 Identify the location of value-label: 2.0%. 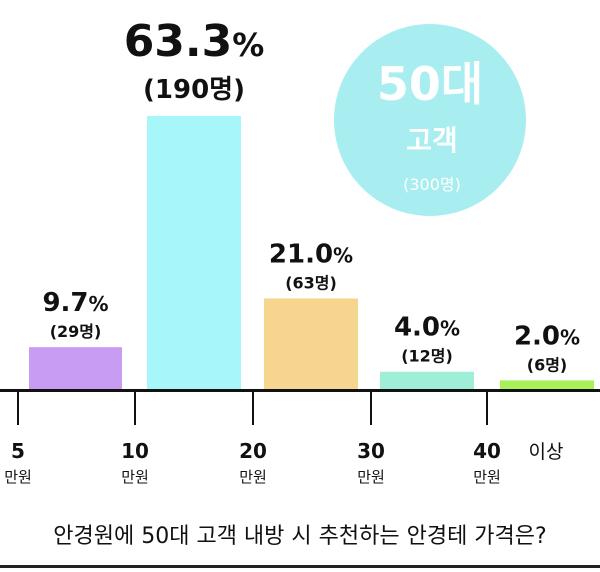
(547, 336).